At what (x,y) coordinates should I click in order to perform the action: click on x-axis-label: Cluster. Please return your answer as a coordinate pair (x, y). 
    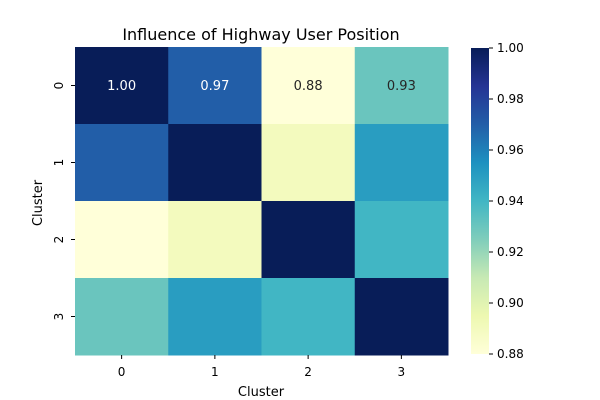
    Looking at the image, I should click on (261, 392).